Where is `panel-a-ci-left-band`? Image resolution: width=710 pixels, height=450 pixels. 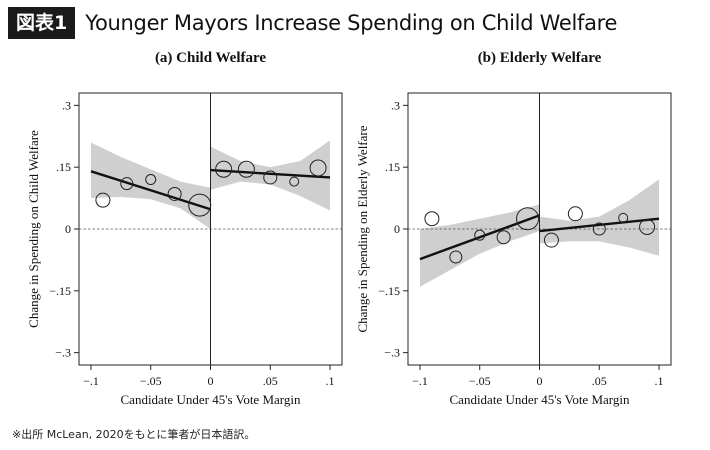 panel-a-ci-left-band is located at coordinates (151, 185).